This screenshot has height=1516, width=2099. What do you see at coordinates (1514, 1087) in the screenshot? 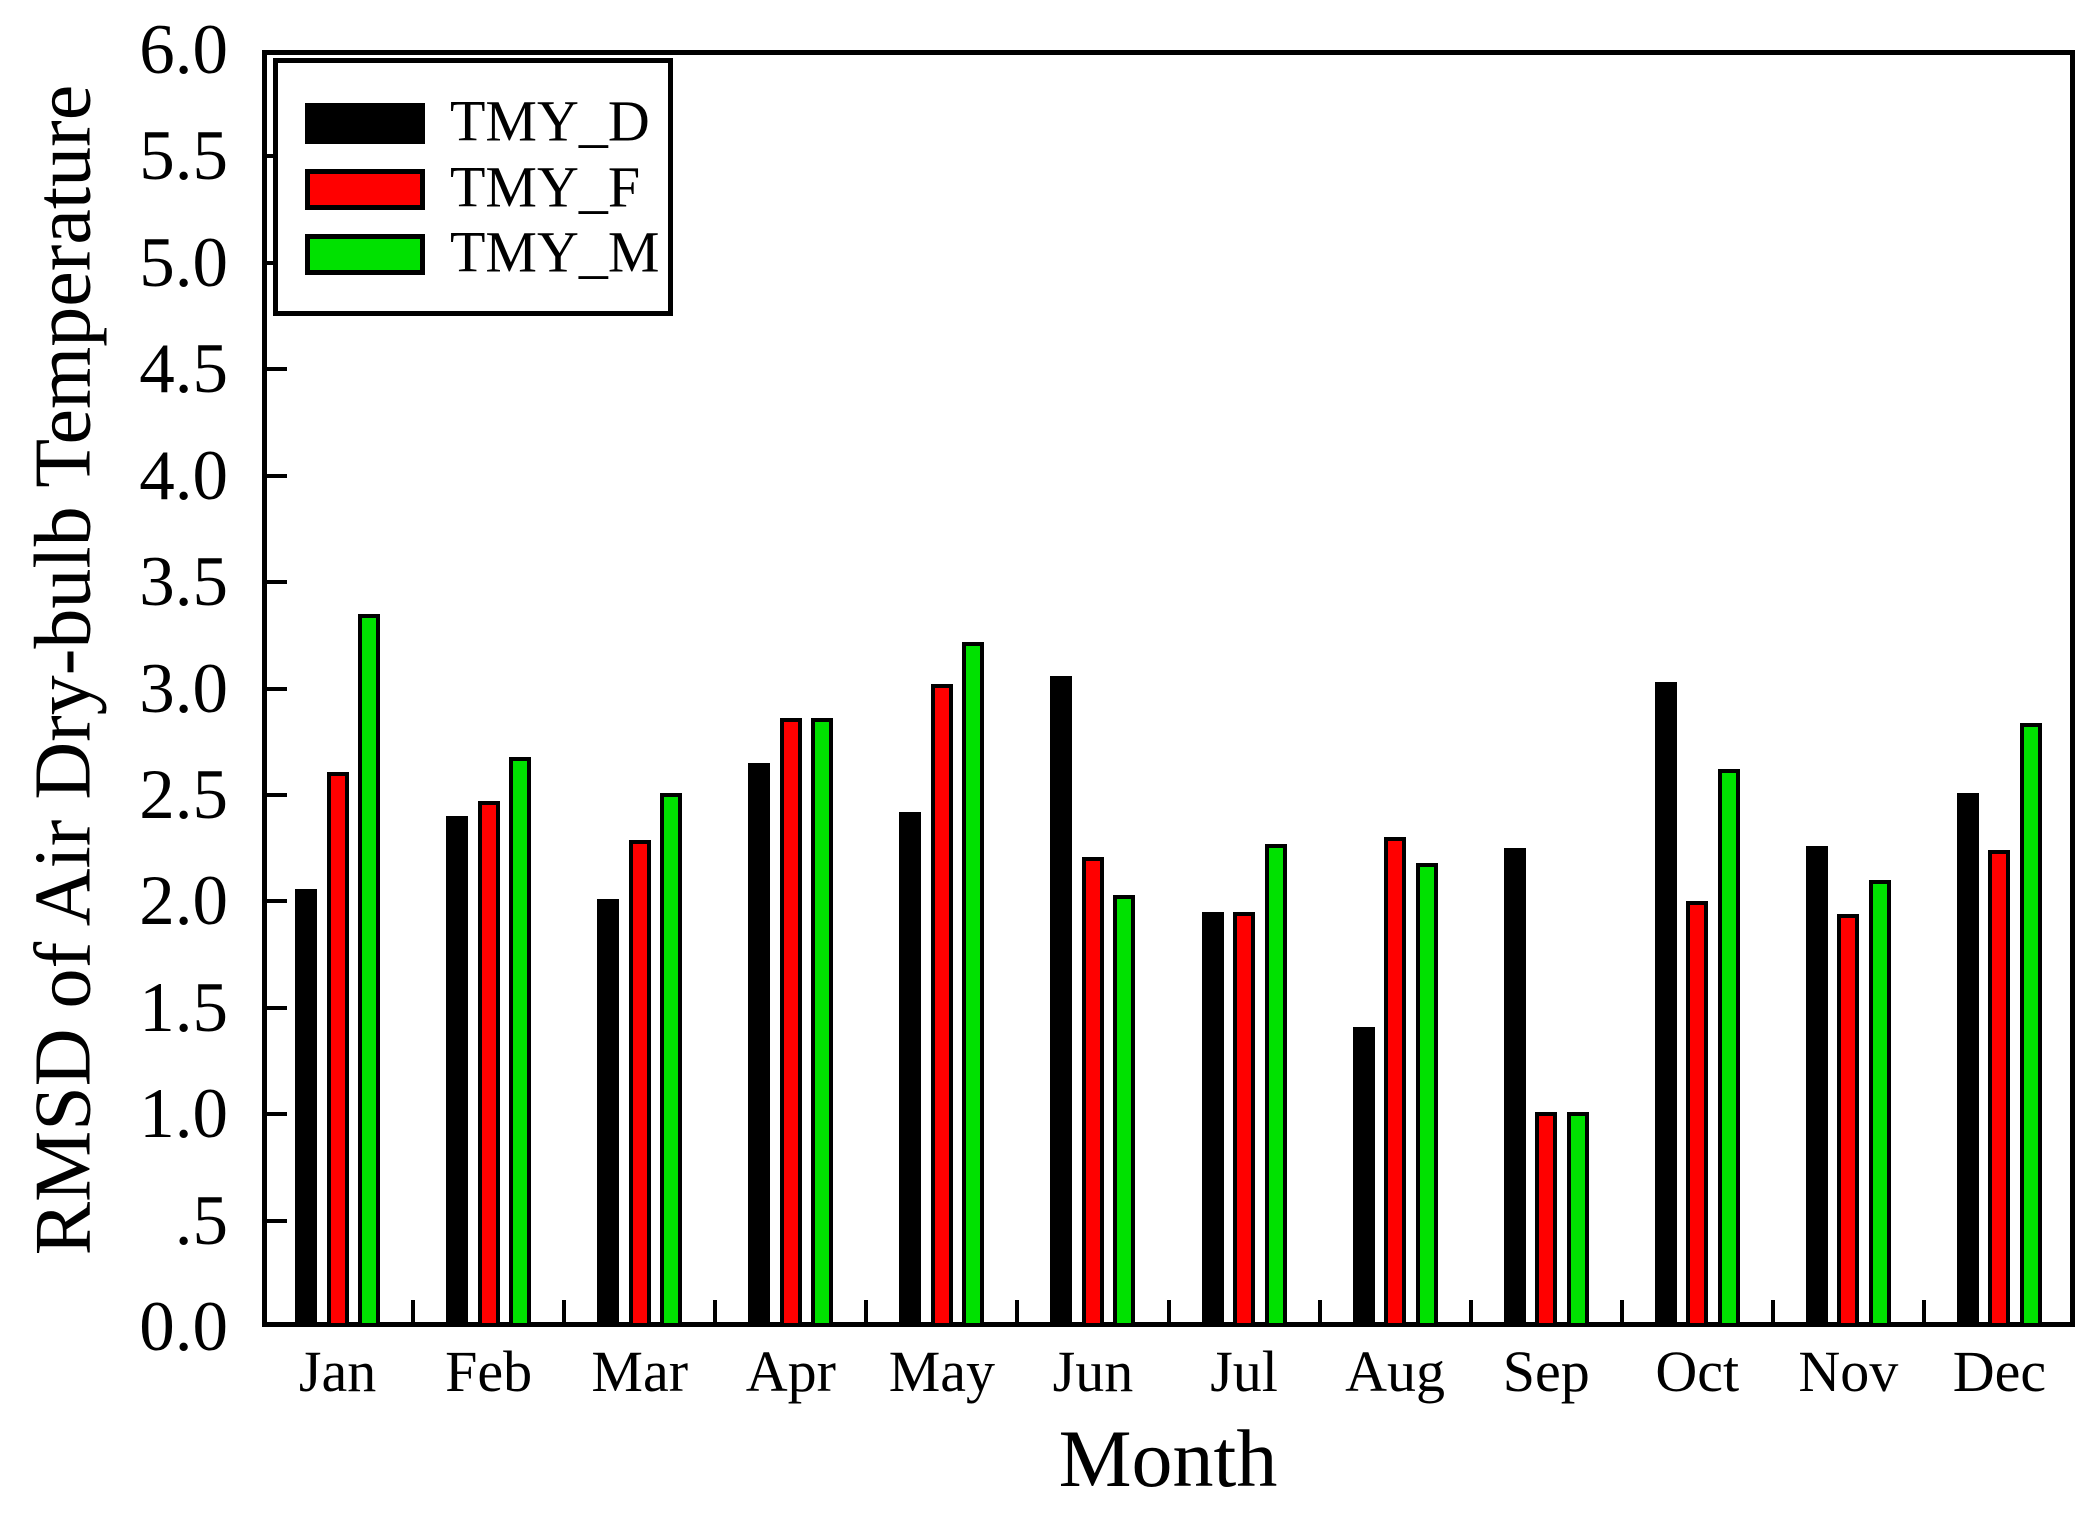
I see `bar-sep-tmy_d` at bounding box center [1514, 1087].